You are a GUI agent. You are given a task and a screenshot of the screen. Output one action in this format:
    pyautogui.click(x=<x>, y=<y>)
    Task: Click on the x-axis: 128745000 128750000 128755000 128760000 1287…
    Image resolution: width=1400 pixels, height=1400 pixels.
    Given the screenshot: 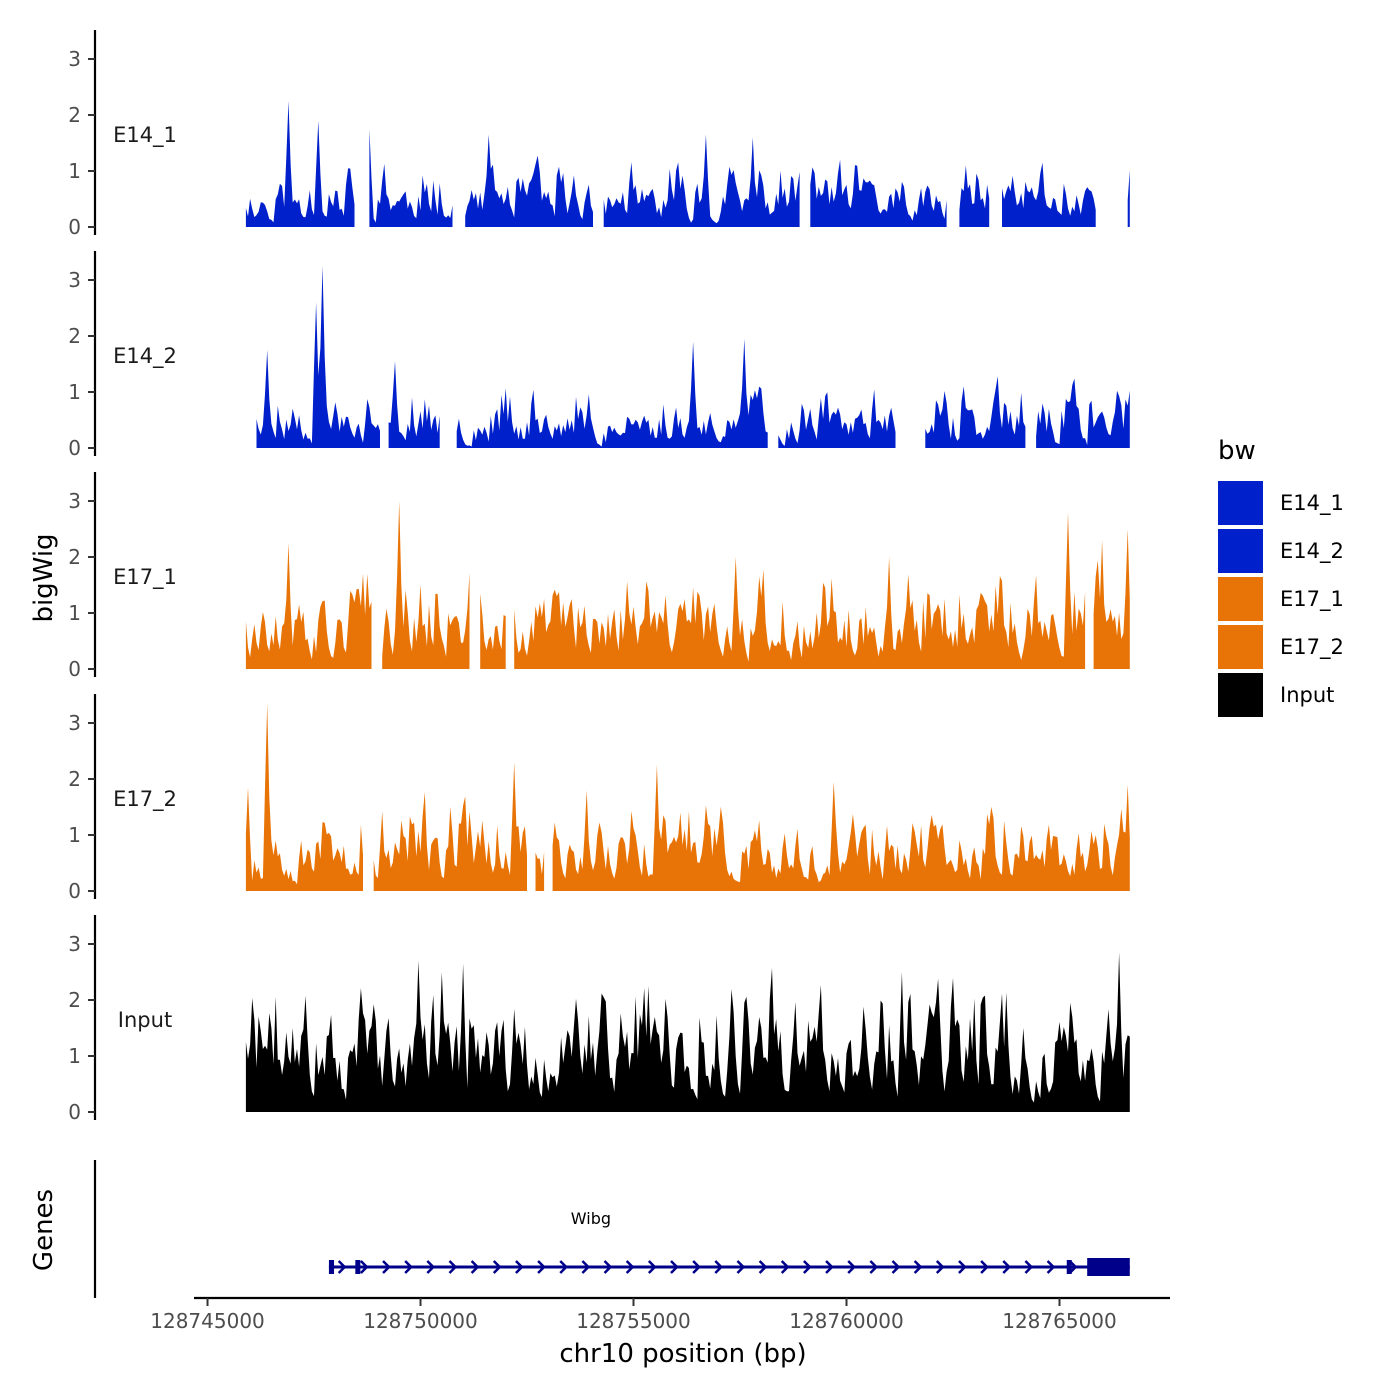 What is the action you would take?
    pyautogui.click(x=660, y=1314)
    